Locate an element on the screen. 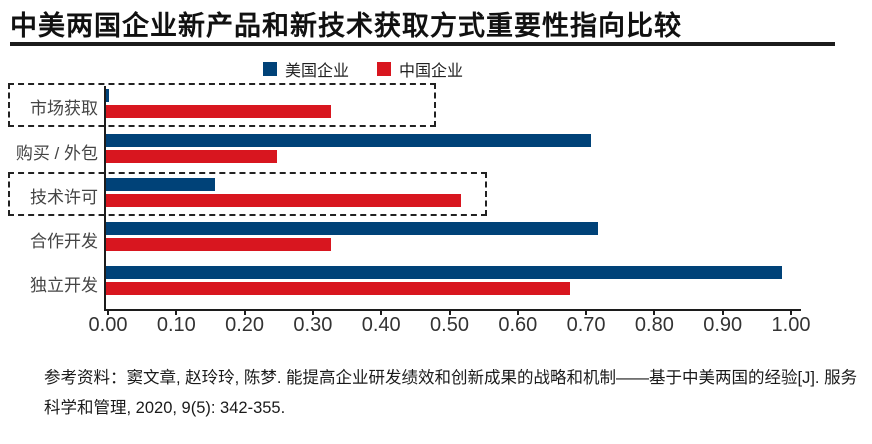 Image resolution: width=872 pixels, height=444 pixels. legend-label-us: 美国企业 is located at coordinates (317, 71).